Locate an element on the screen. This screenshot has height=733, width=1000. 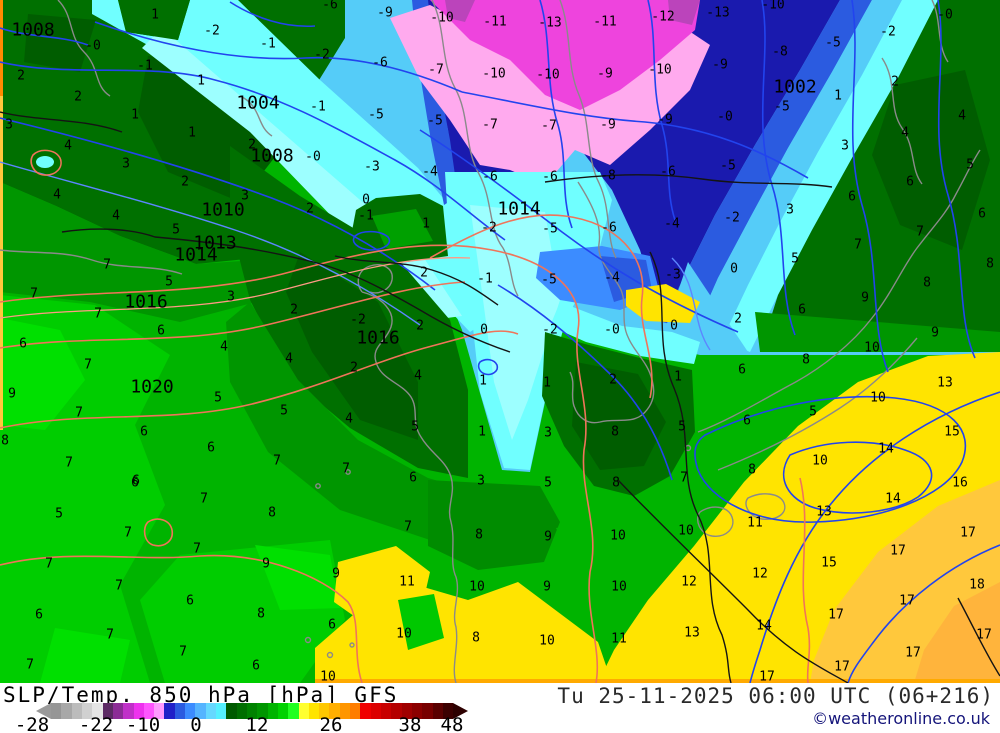
temp-label: 11 is located at coordinates (619, 639).